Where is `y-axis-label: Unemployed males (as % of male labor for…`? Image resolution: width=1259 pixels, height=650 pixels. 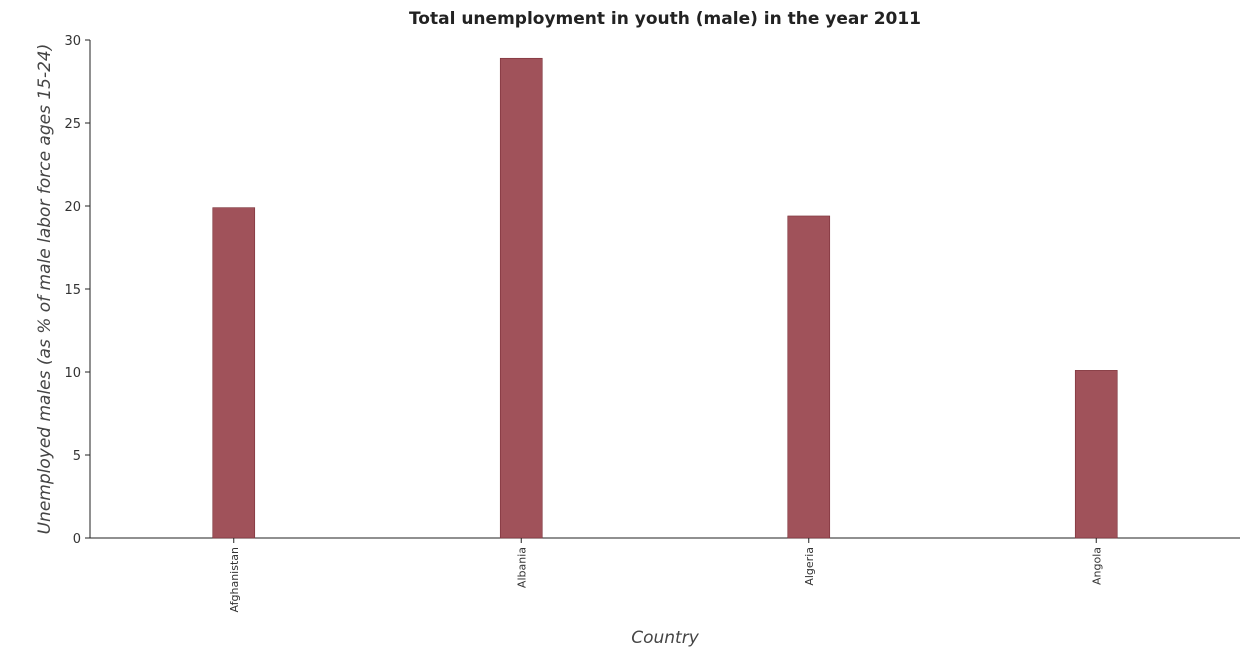
y-axis-label: Unemployed males (as % of male labor for… is located at coordinates (45, 289).